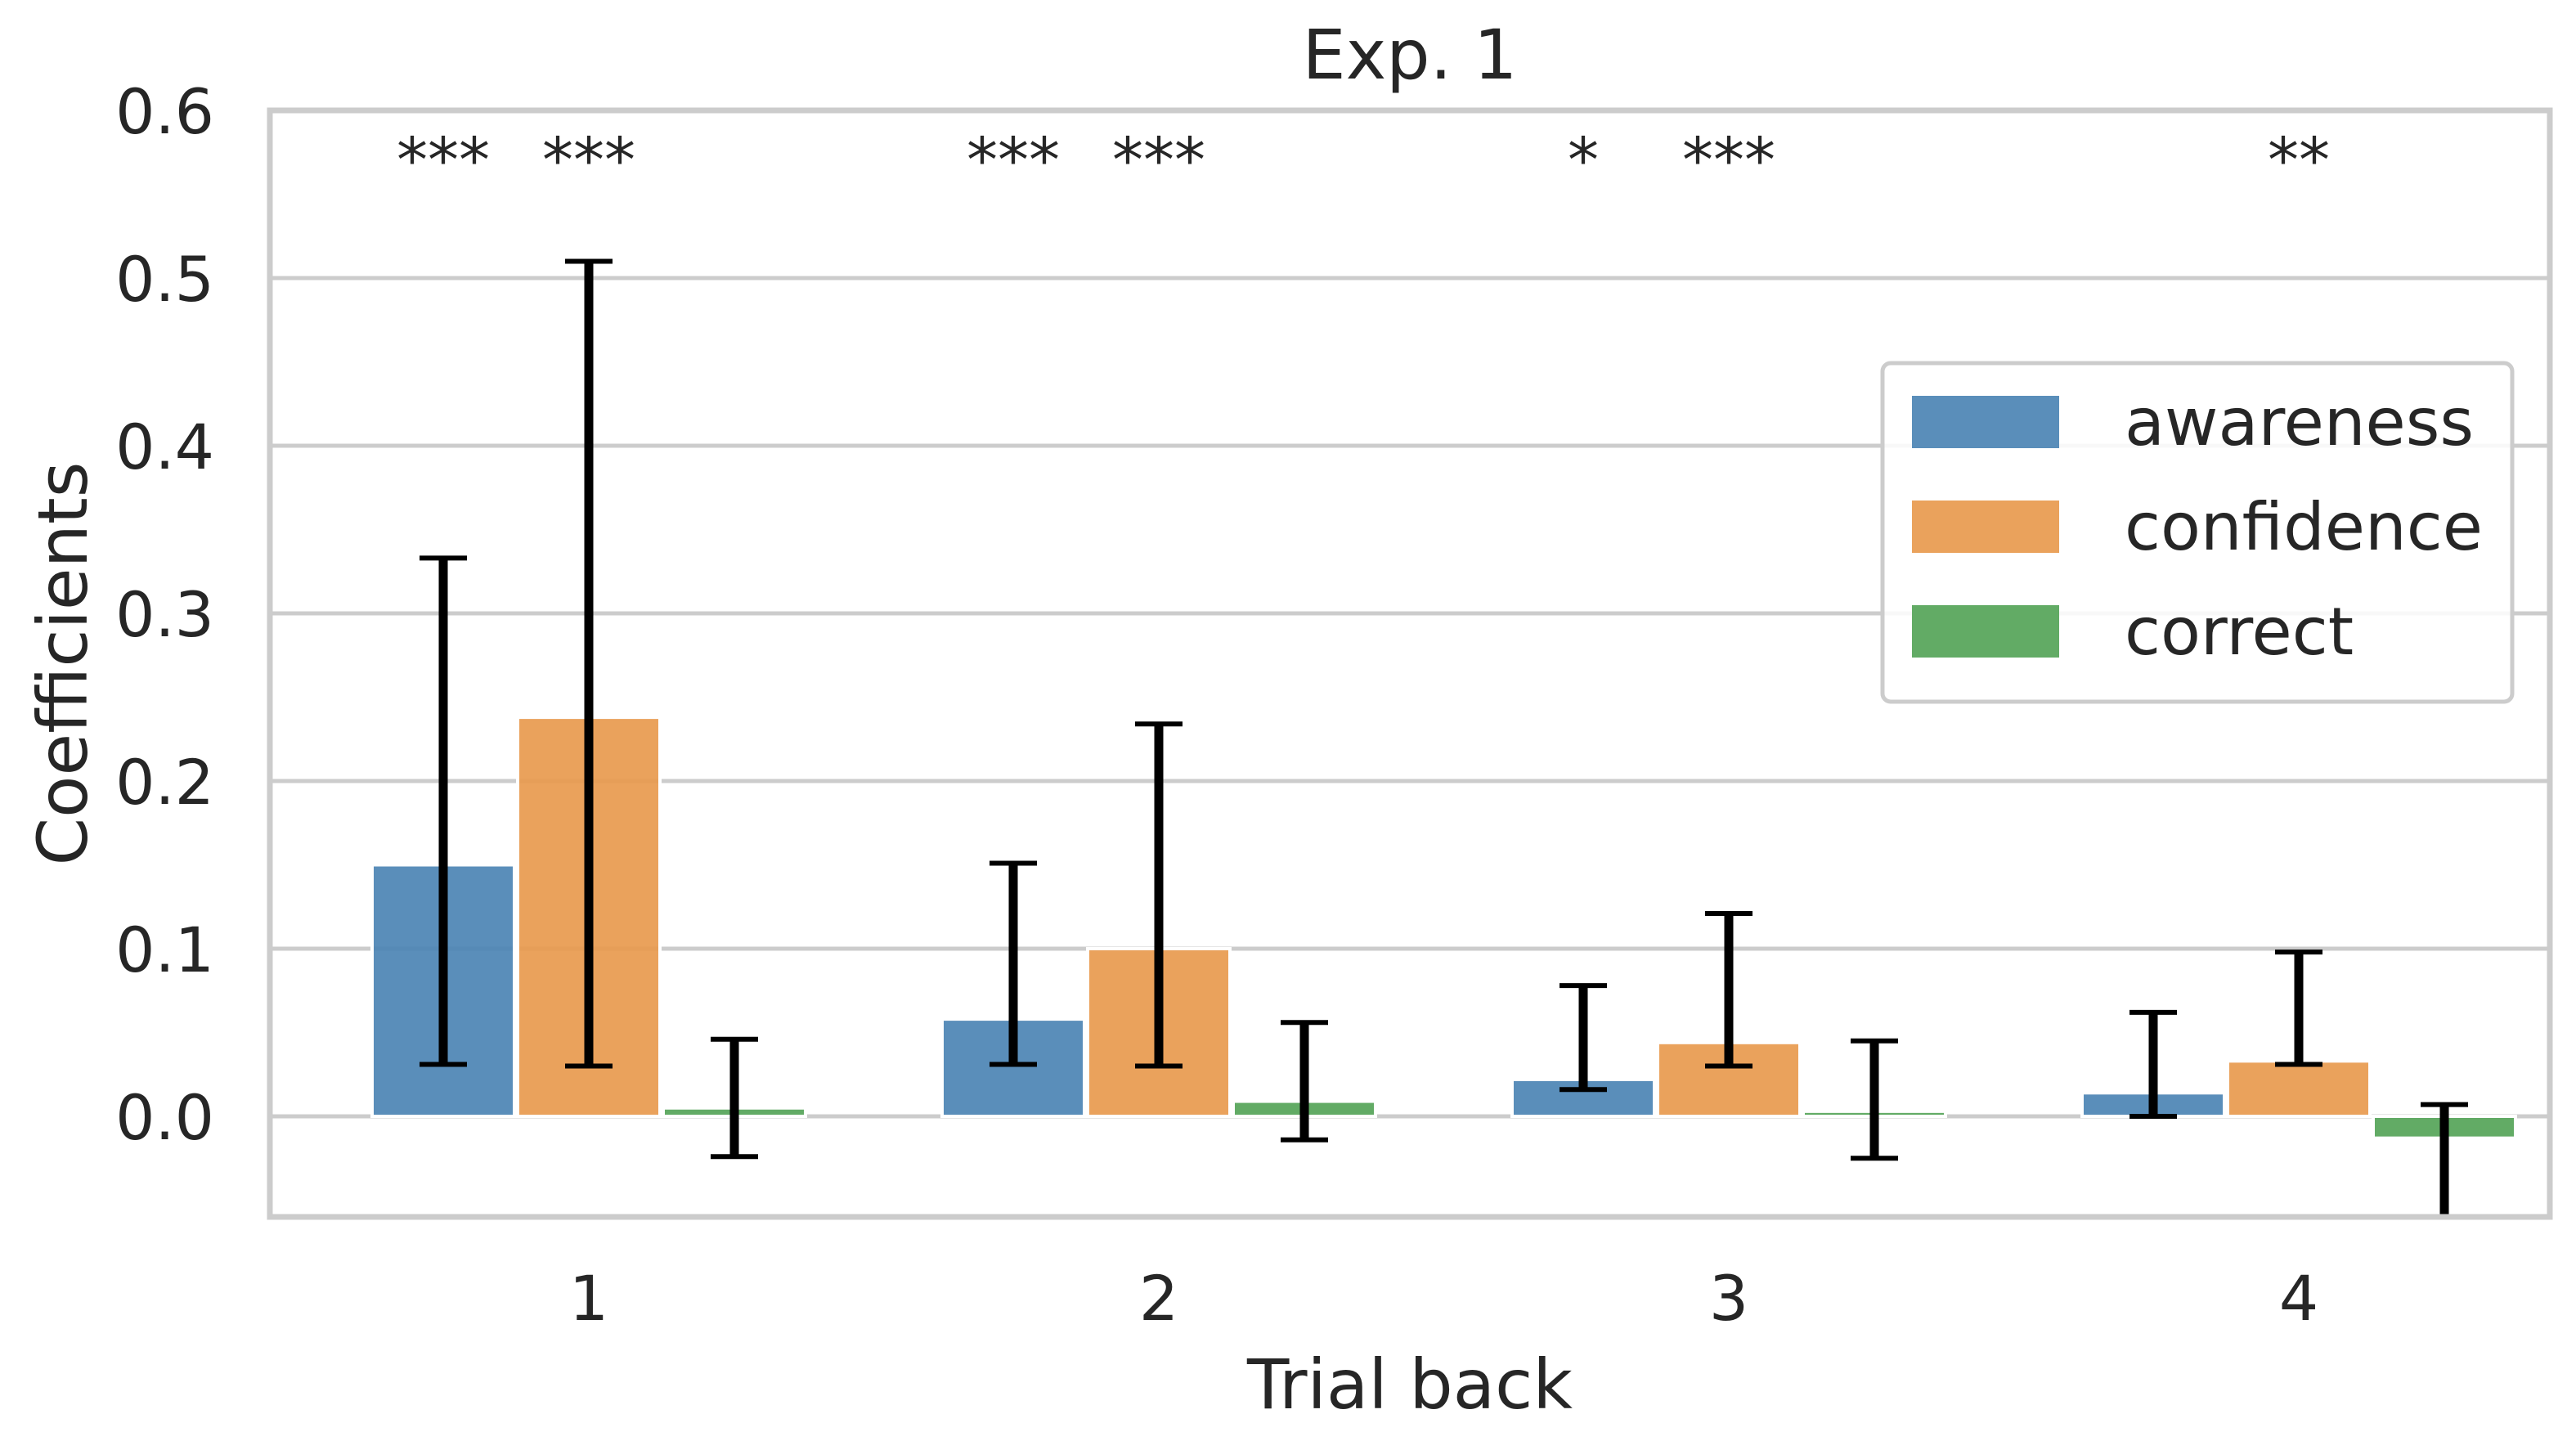 This screenshot has width=2576, height=1450. I want to click on y-tick-label: 0.3, so click(164, 614).